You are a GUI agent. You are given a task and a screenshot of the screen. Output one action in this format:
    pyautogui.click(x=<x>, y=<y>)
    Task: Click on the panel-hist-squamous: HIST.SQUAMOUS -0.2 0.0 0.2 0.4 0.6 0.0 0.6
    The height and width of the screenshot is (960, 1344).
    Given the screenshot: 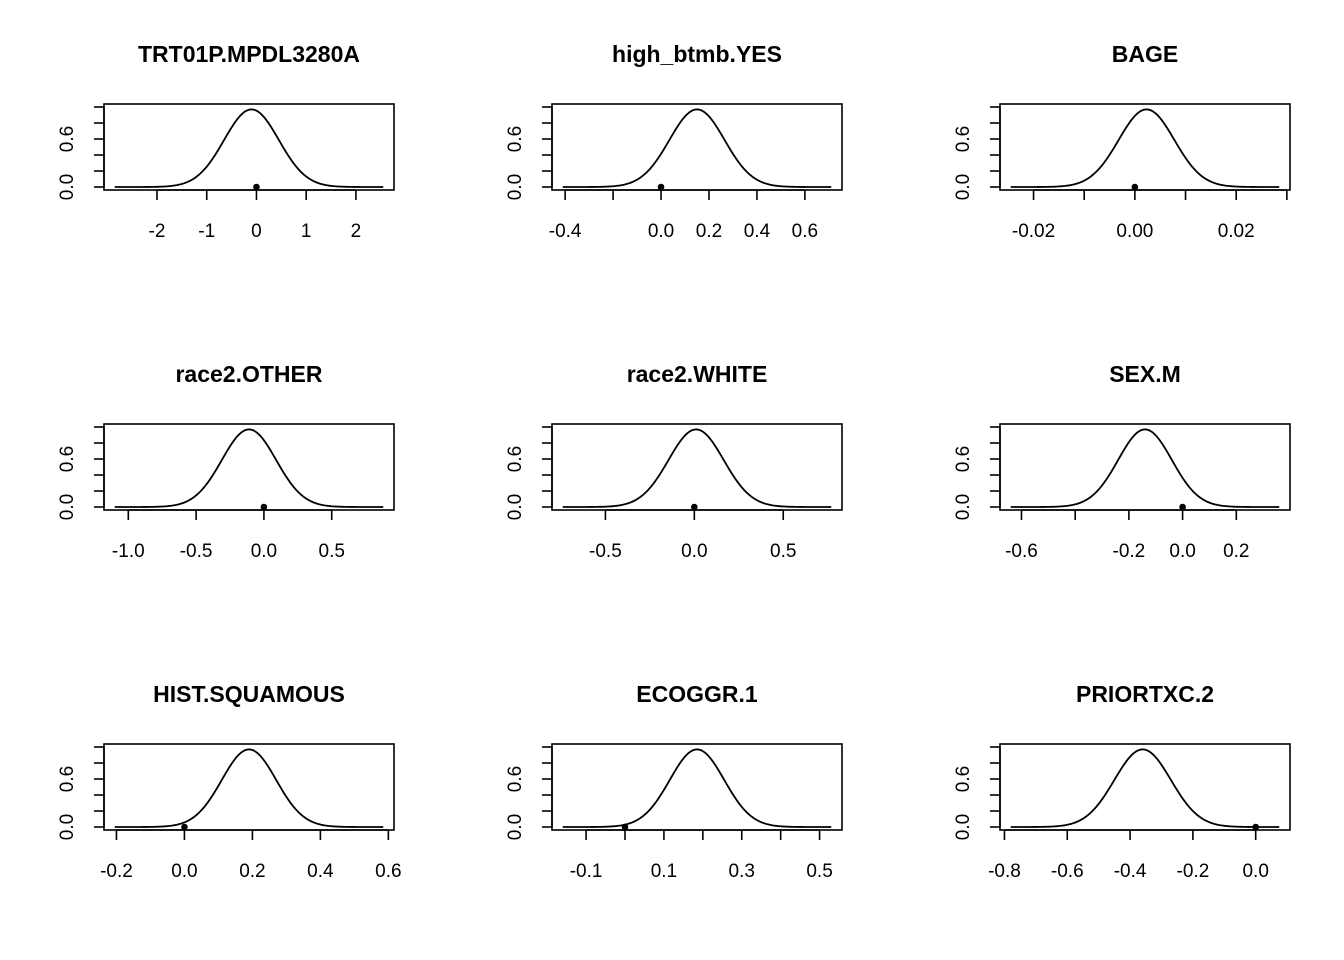 What is the action you would take?
    pyautogui.click(x=229, y=781)
    